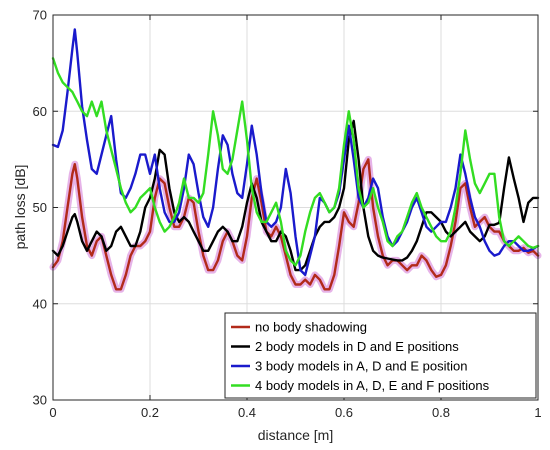  I want to click on x-axis-label: distance [m], so click(295, 435).